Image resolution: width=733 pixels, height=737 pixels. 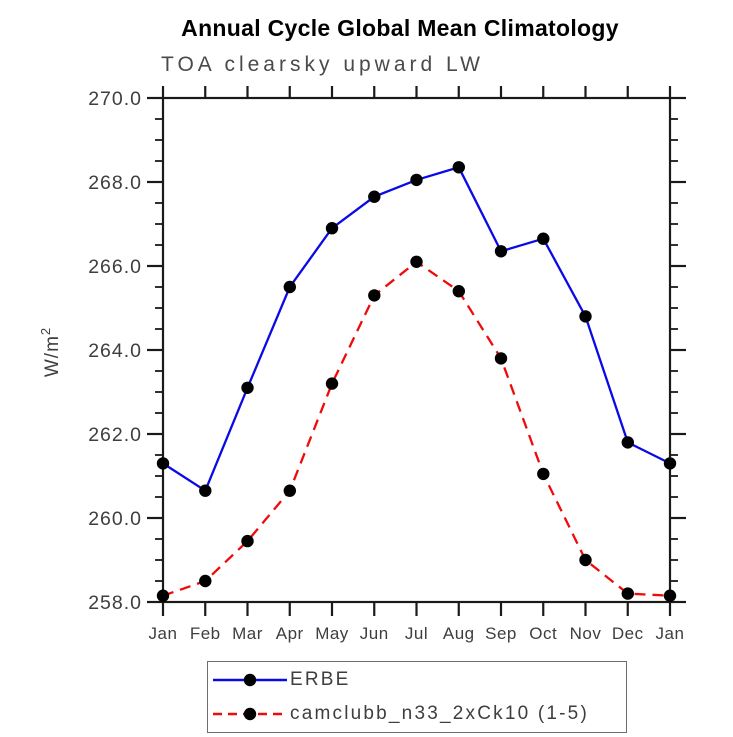 What do you see at coordinates (459, 633) in the screenshot?
I see `x-tick-label: Aug` at bounding box center [459, 633].